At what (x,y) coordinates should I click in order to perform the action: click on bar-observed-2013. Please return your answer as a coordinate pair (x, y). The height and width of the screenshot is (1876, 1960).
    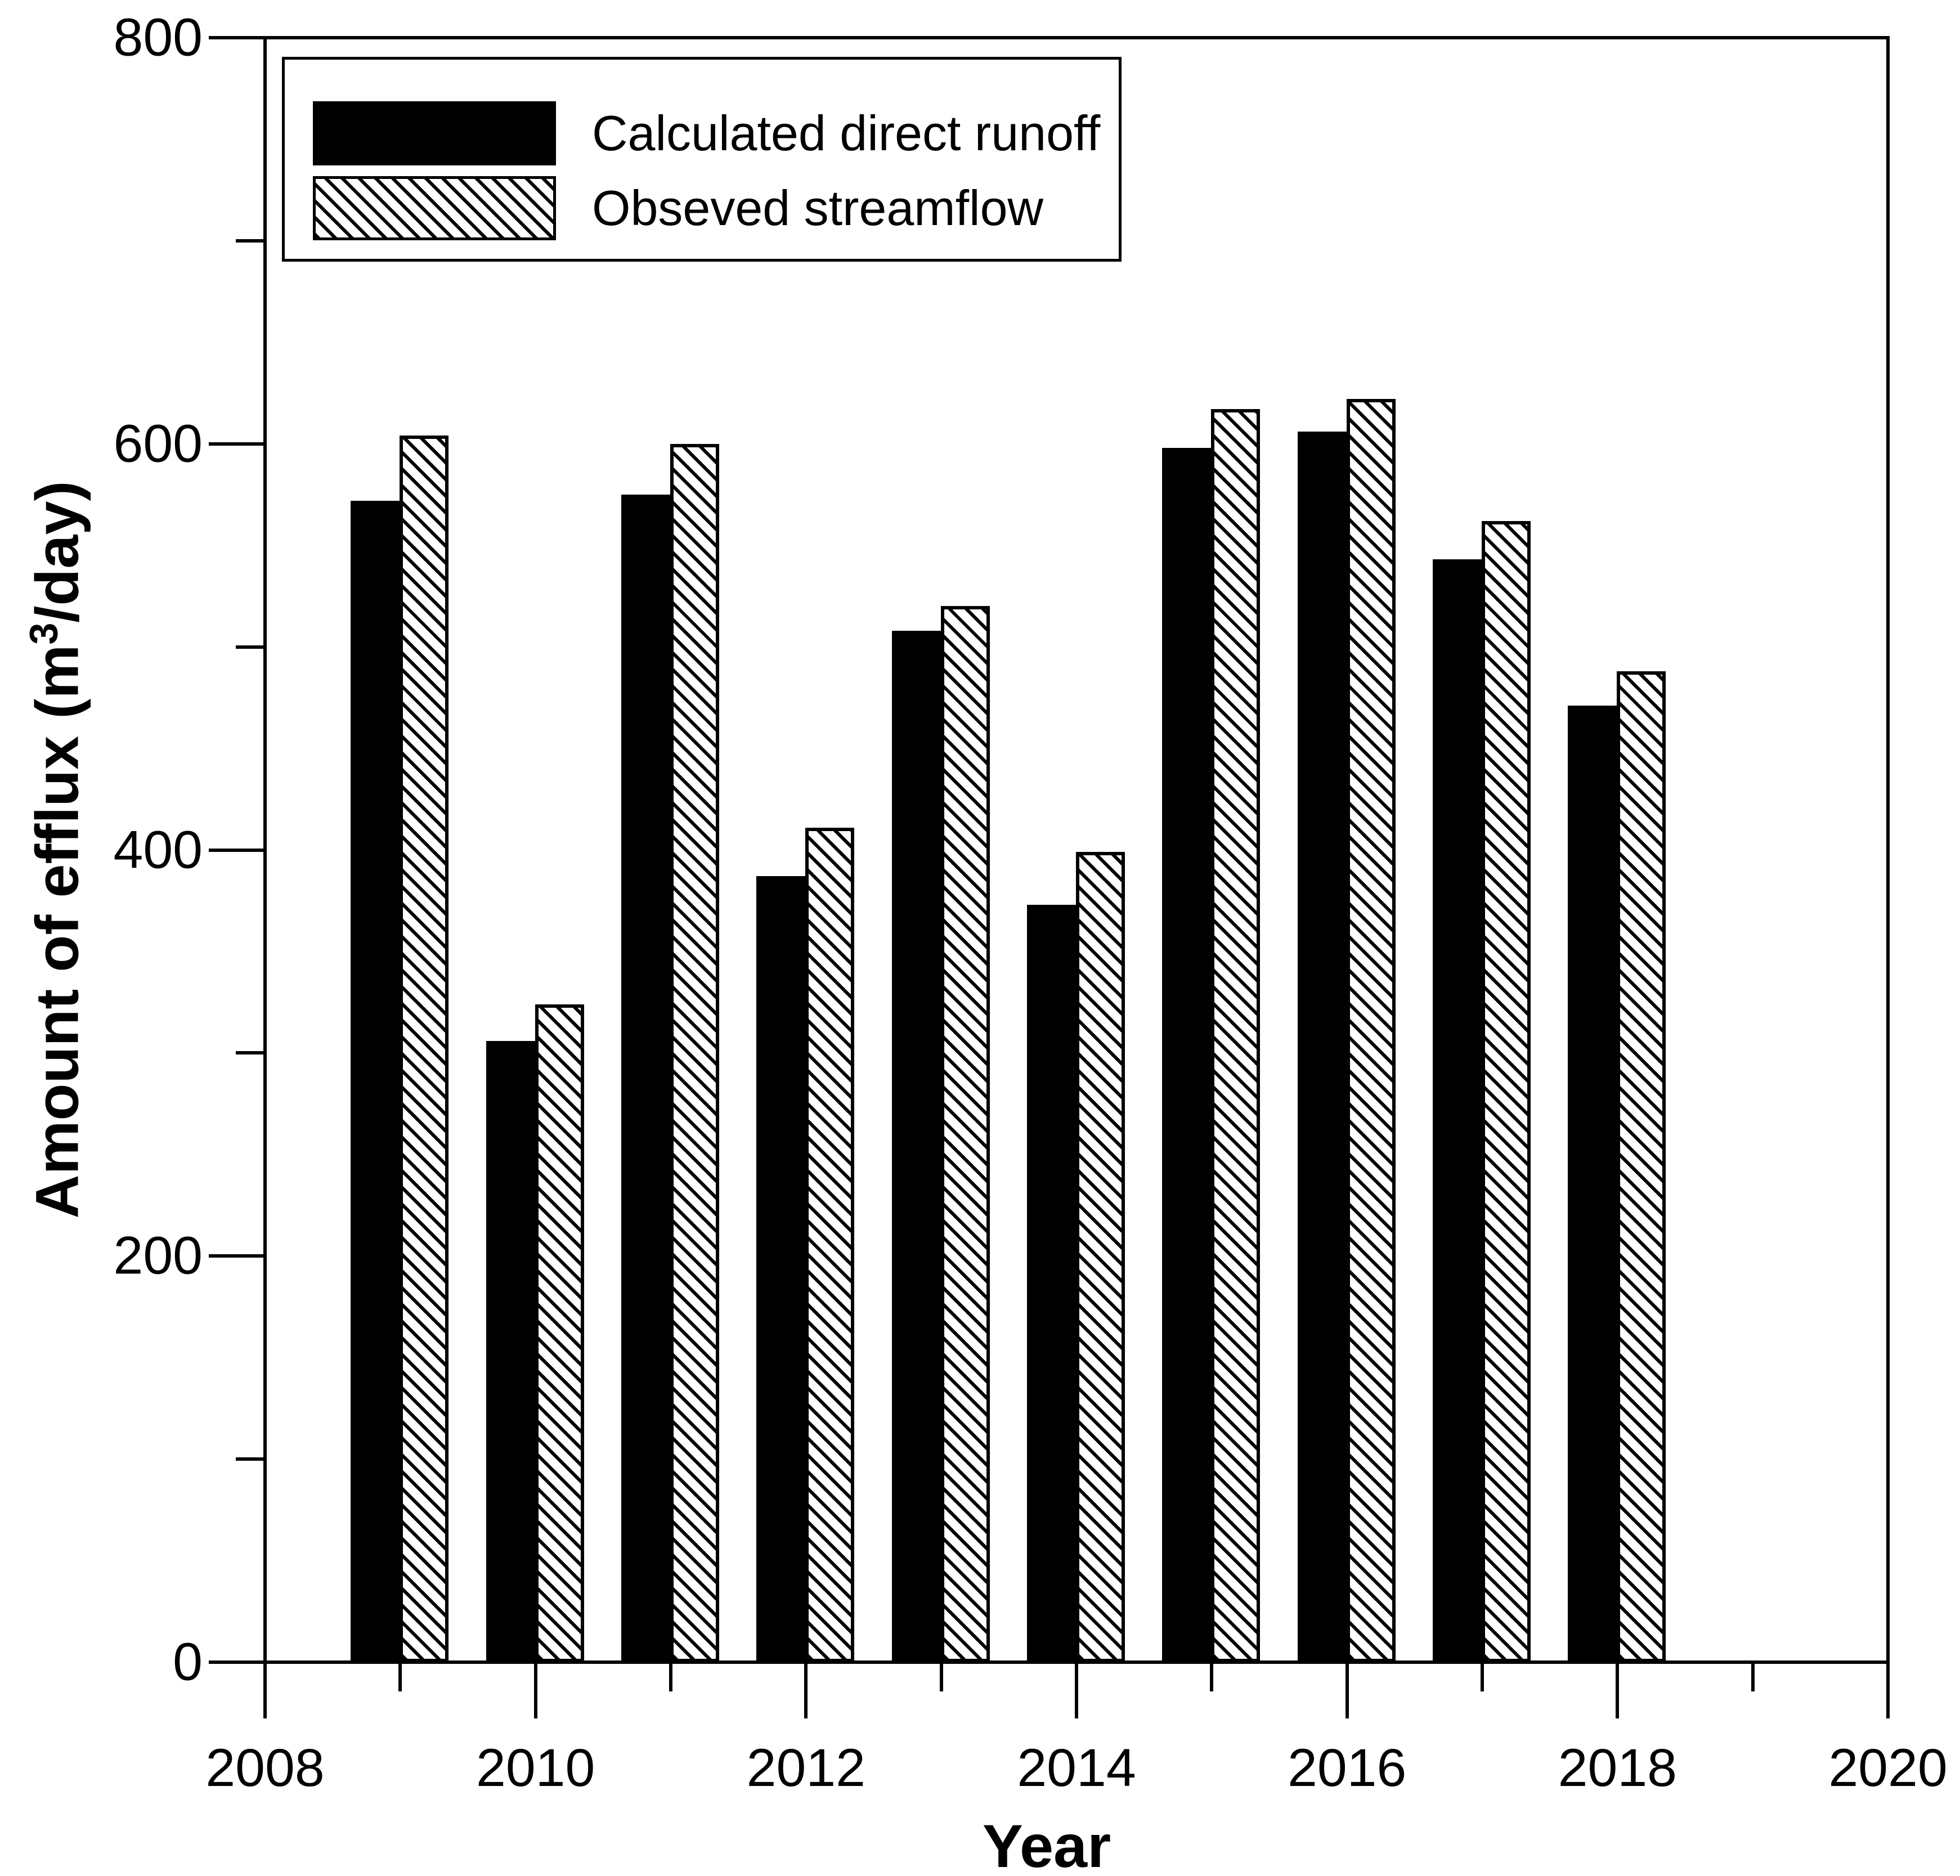
    Looking at the image, I should click on (965, 1134).